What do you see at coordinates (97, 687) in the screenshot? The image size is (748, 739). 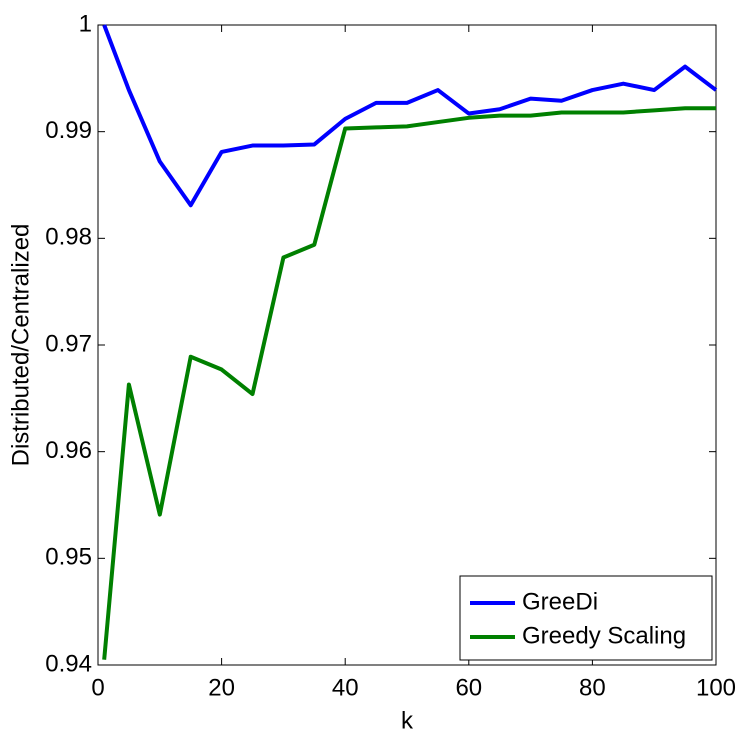 I see `x-tick-label: 0` at bounding box center [97, 687].